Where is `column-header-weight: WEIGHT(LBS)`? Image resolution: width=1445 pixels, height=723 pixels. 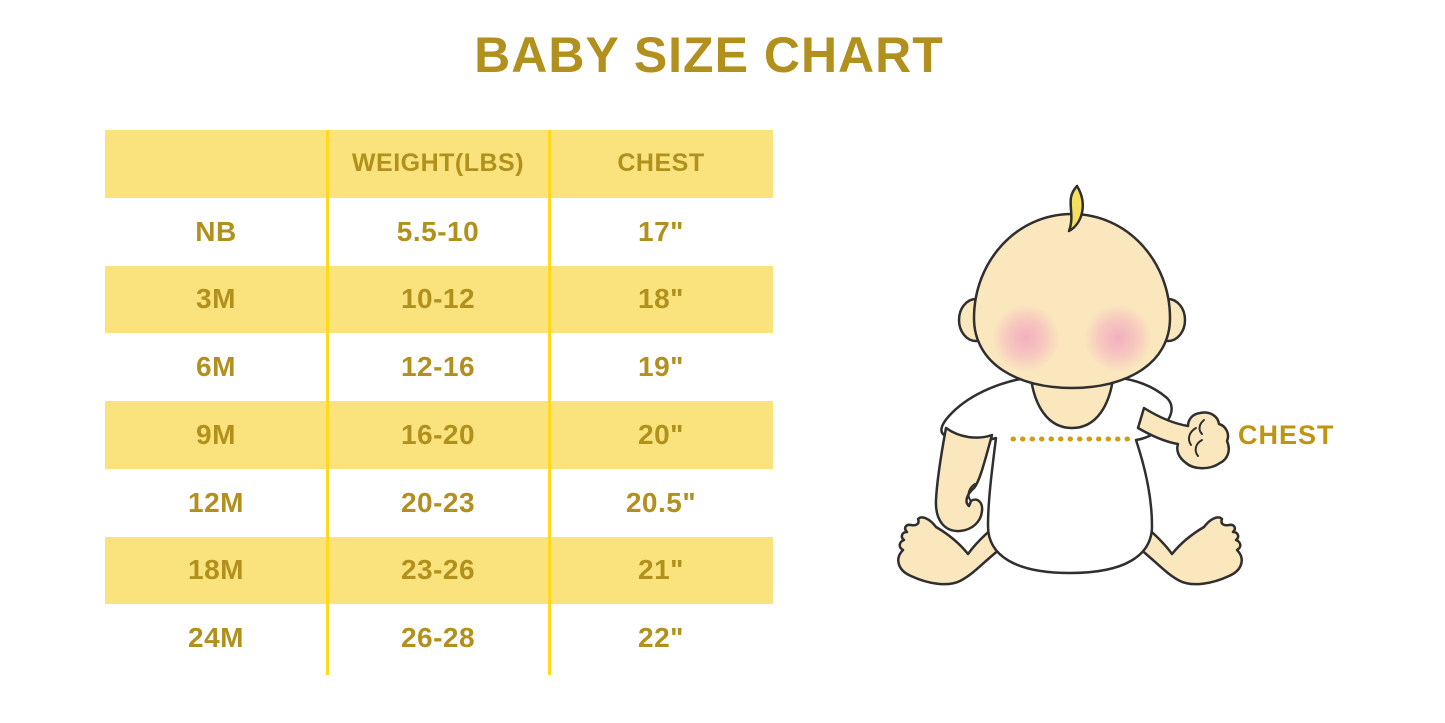
column-header-weight: WEIGHT(LBS) is located at coordinates (438, 163).